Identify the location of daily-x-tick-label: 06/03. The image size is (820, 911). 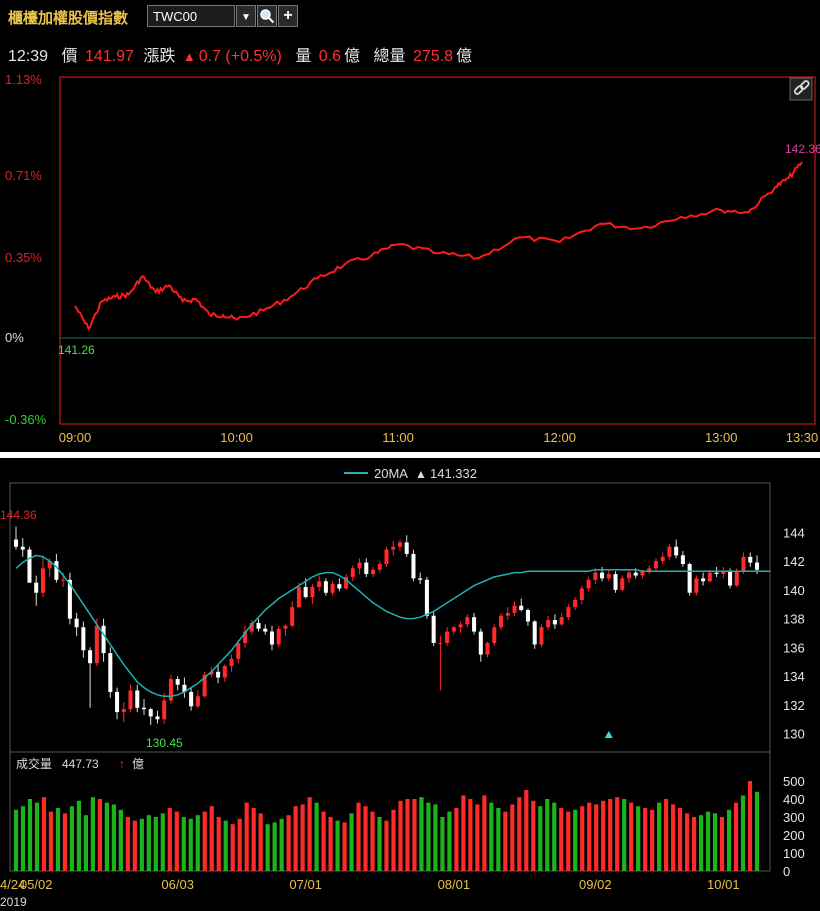
(177, 884).